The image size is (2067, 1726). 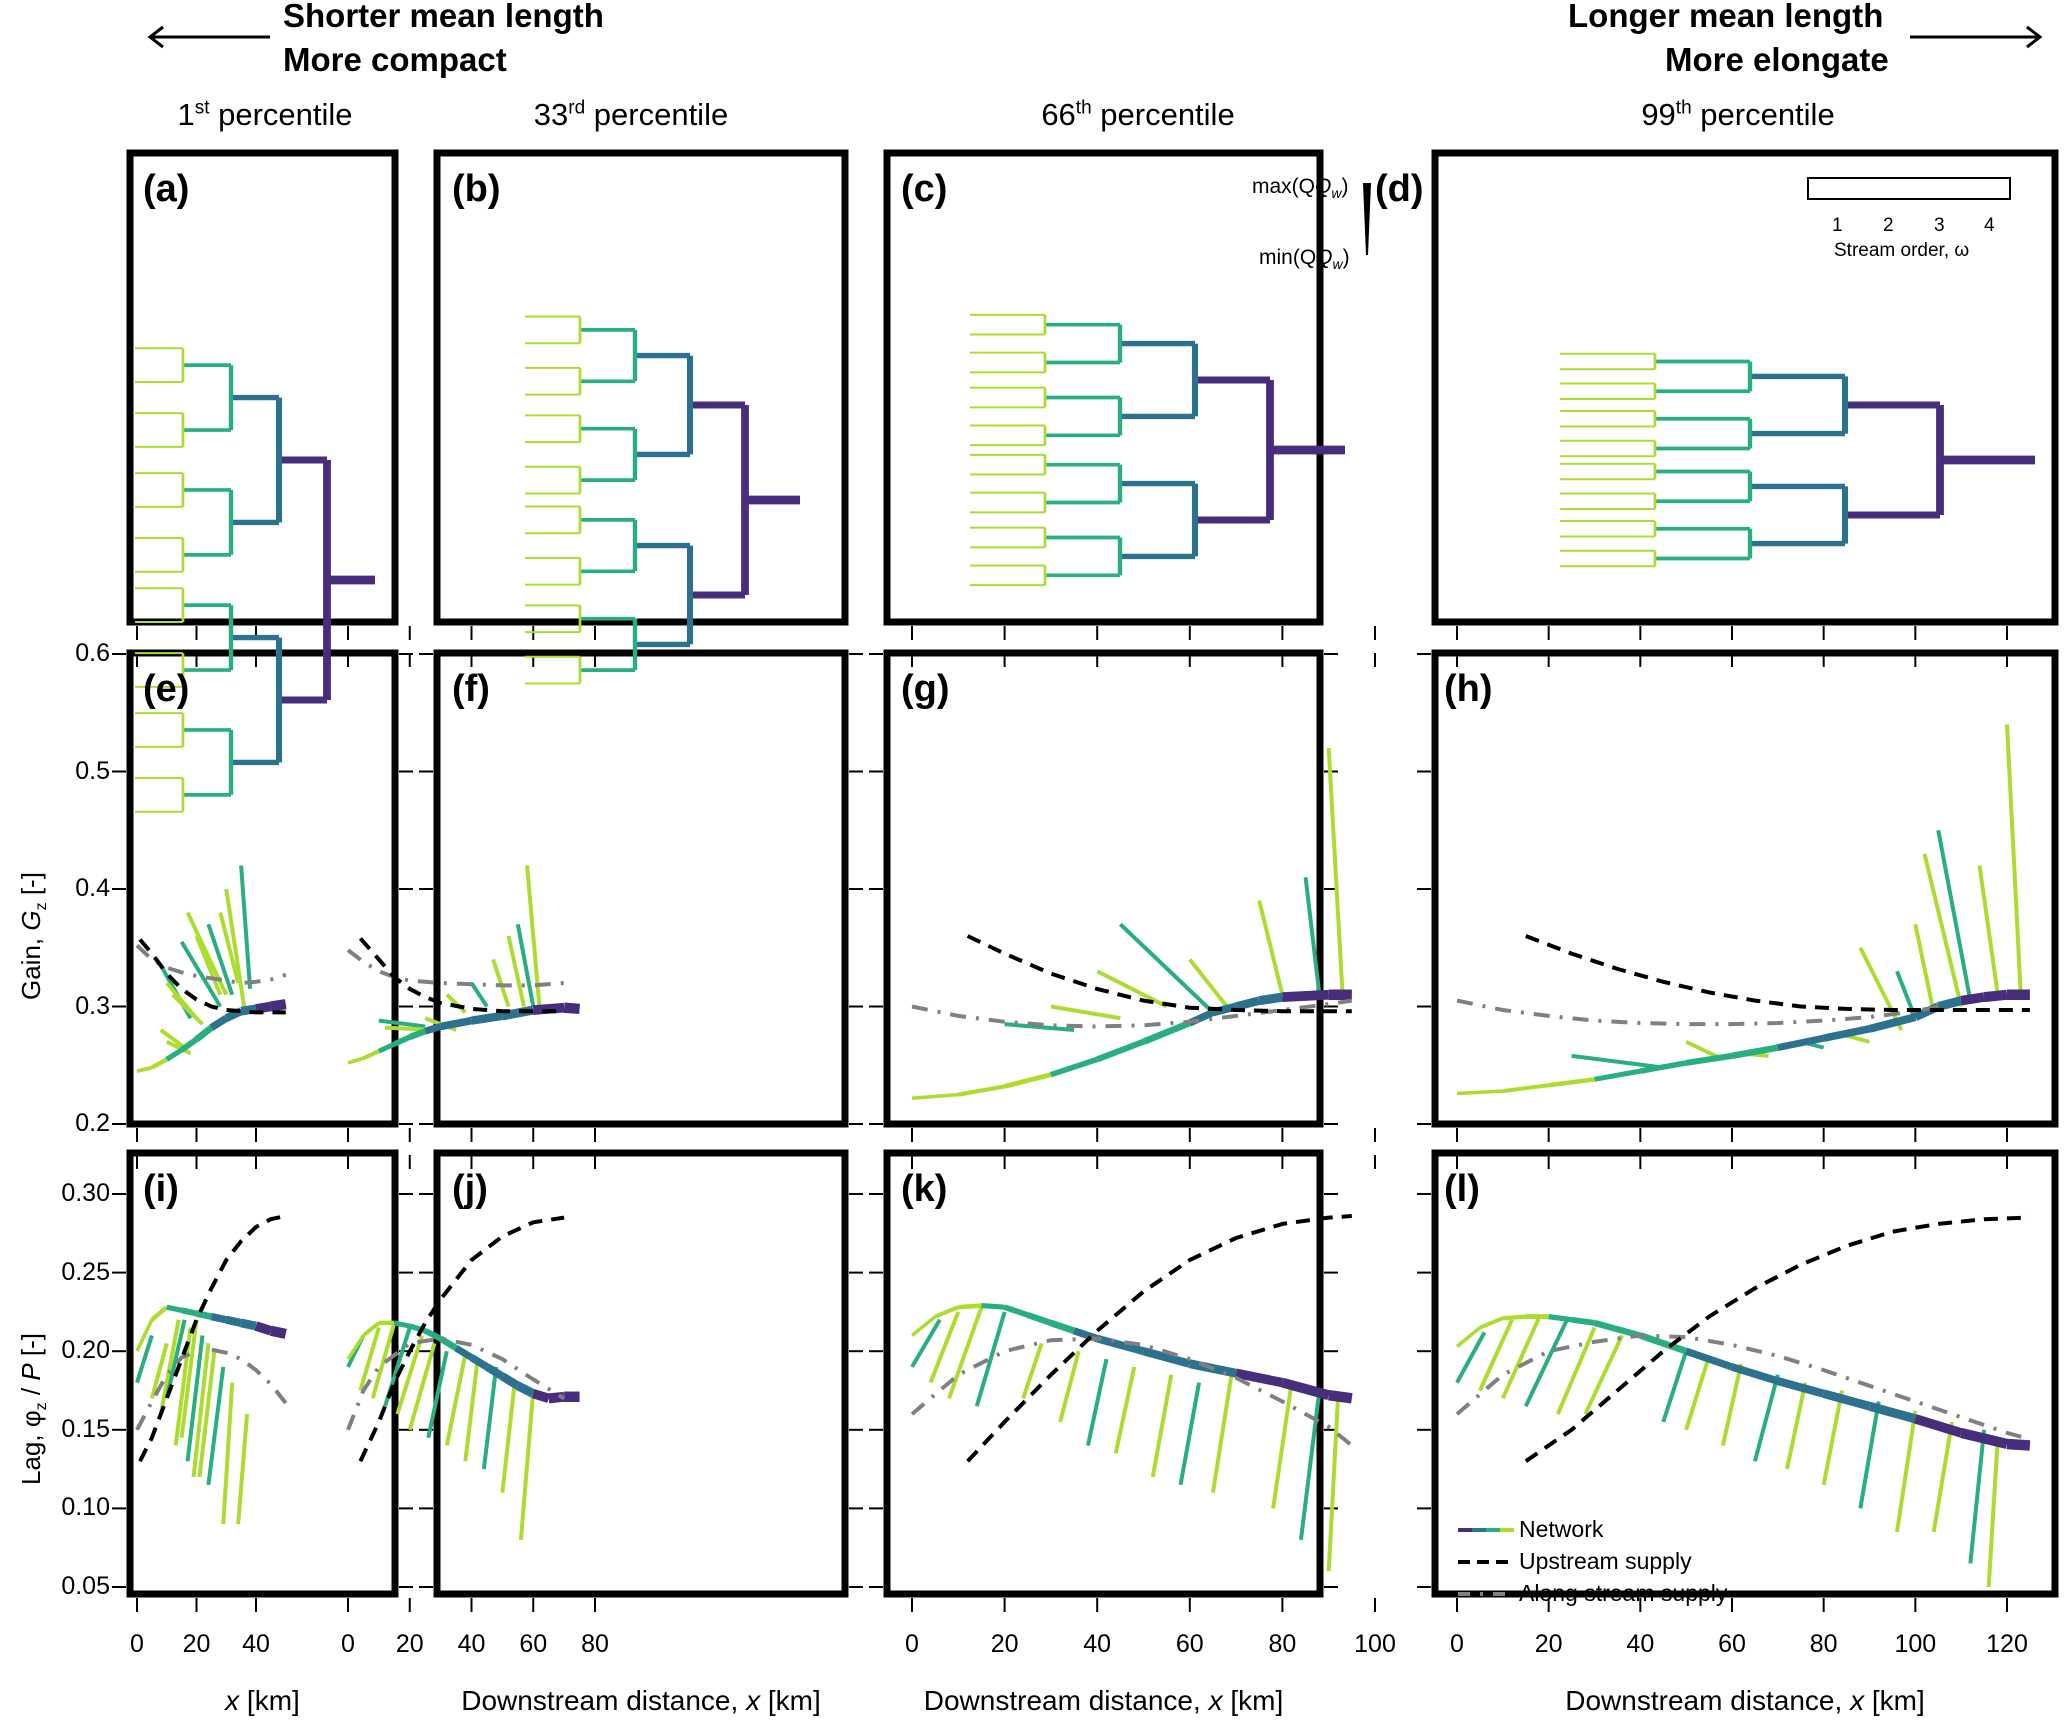 I want to click on along-stream-supply-line, so click(x=211, y=964).